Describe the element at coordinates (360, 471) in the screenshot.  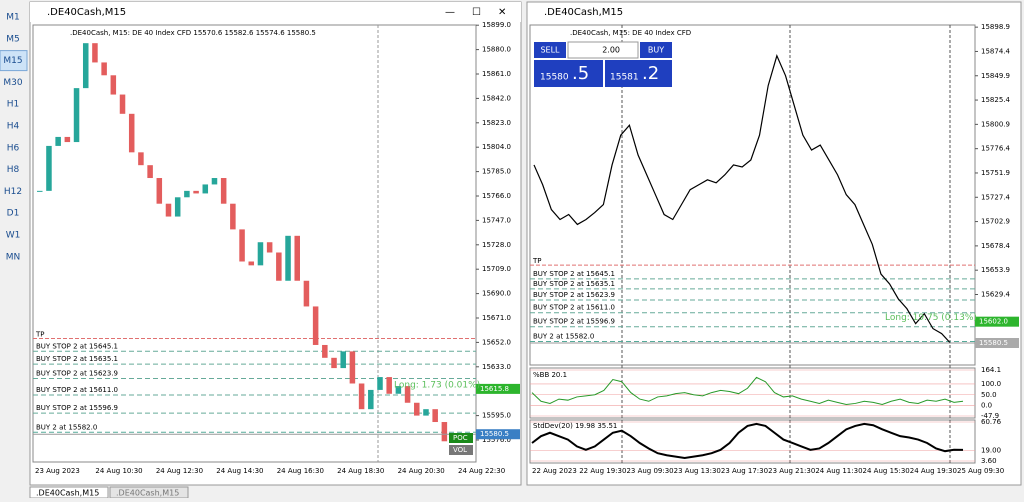
I see `time-label: 24 Aug 18:30` at that location.